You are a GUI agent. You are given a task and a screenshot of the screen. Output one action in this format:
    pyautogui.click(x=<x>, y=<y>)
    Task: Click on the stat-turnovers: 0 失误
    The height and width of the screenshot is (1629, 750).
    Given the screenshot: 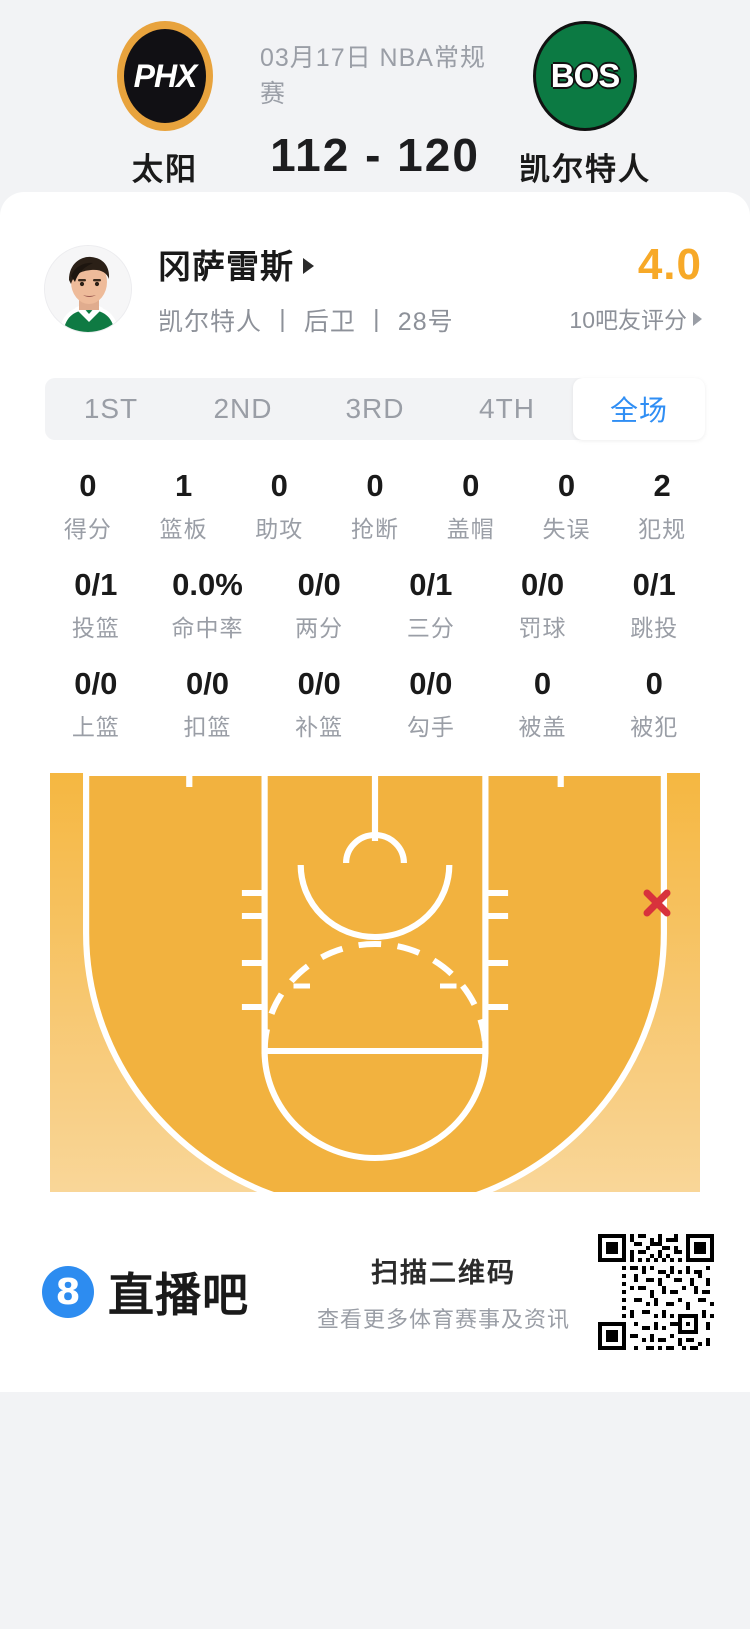 What is the action you would take?
    pyautogui.click(x=567, y=505)
    